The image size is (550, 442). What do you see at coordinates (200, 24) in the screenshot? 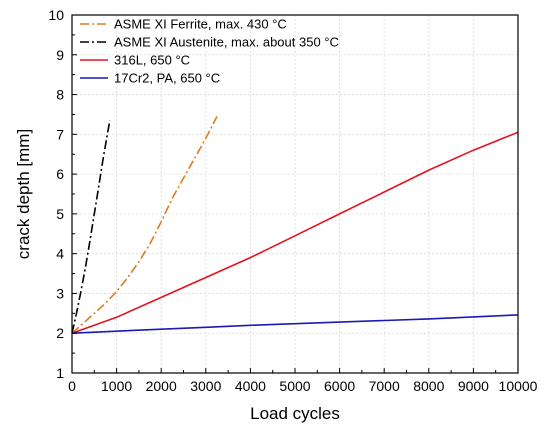
I see `legend-label: ASME XI Ferrite, max. 430 °C` at bounding box center [200, 24].